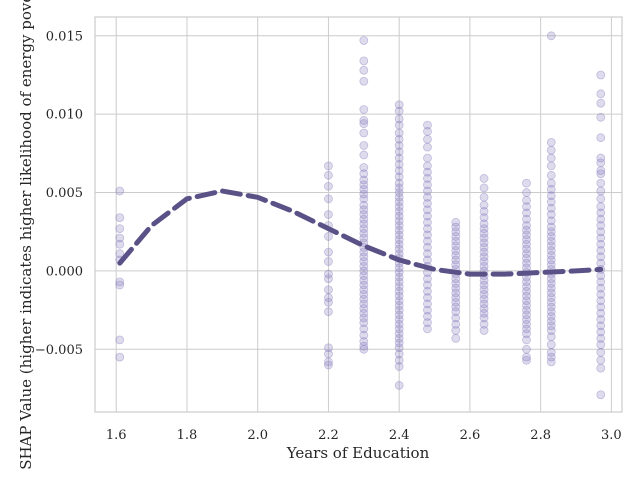 Image resolution: width=640 pixels, height=480 pixels. I want to click on y-tick-label: 0.005, so click(64, 193).